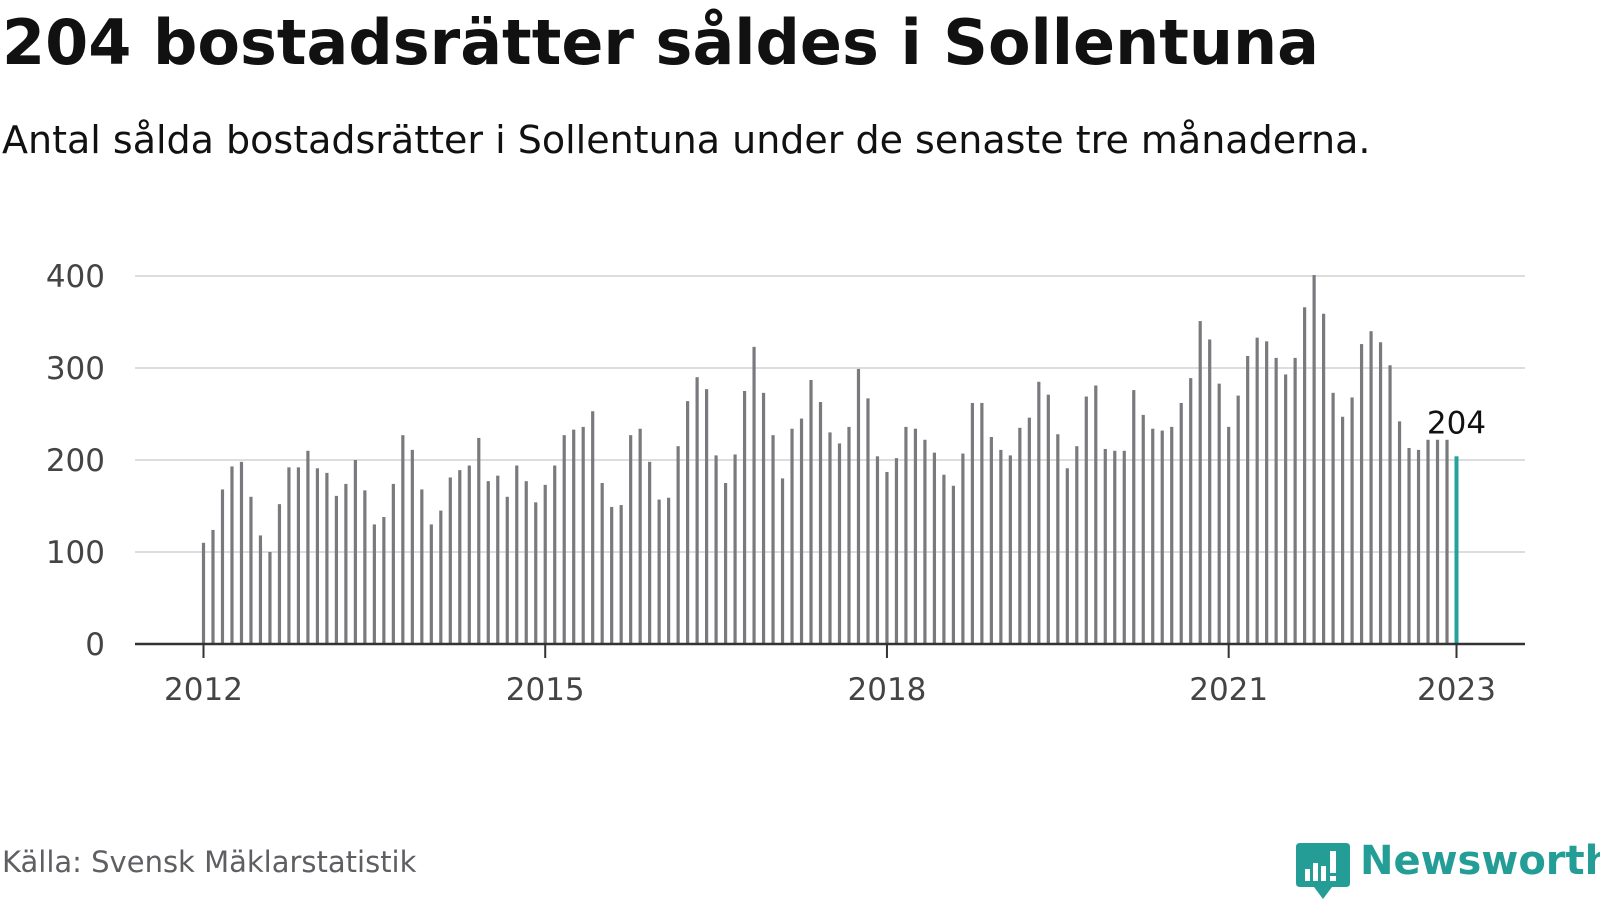 The width and height of the screenshot is (1600, 903). I want to click on brand-name: Newsworthy, so click(1480, 861).